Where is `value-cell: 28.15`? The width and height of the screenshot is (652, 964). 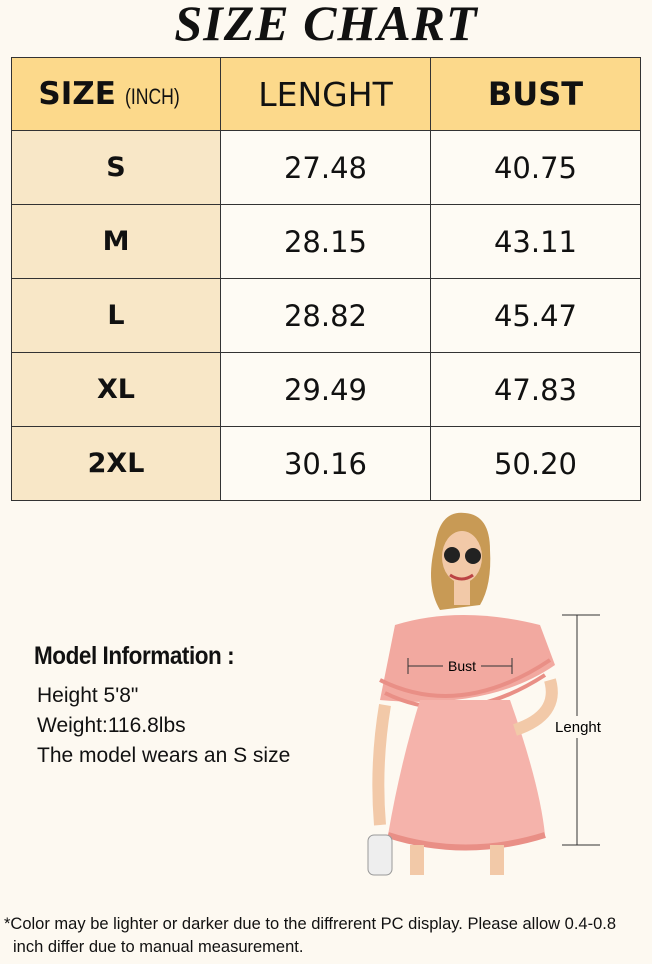
value-cell: 28.15 is located at coordinates (325, 241).